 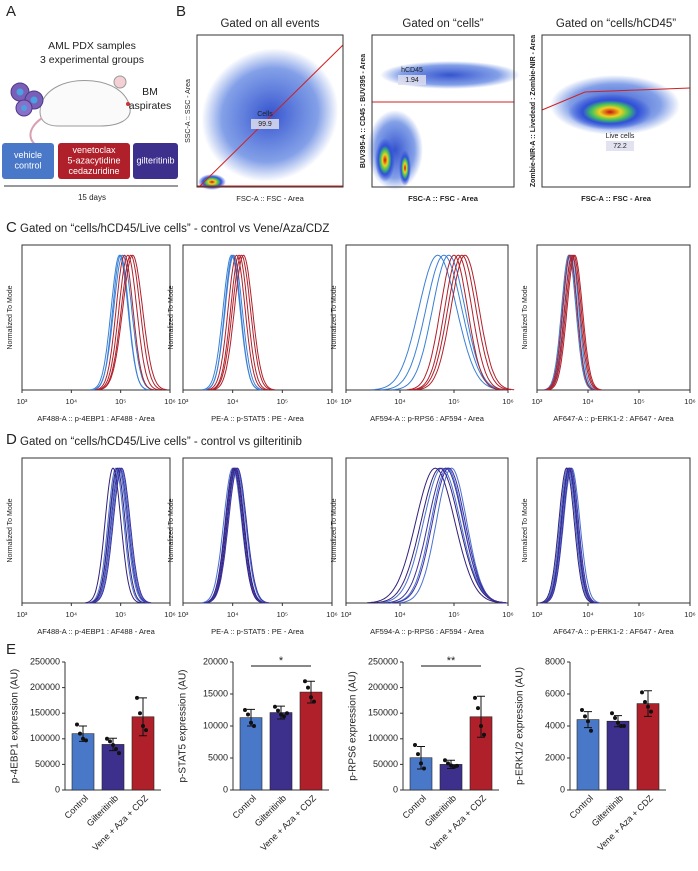 What do you see at coordinates (353, 725) in the screenshot?
I see `y-axis-label: p-RPS6 expression (AU)` at bounding box center [353, 725].